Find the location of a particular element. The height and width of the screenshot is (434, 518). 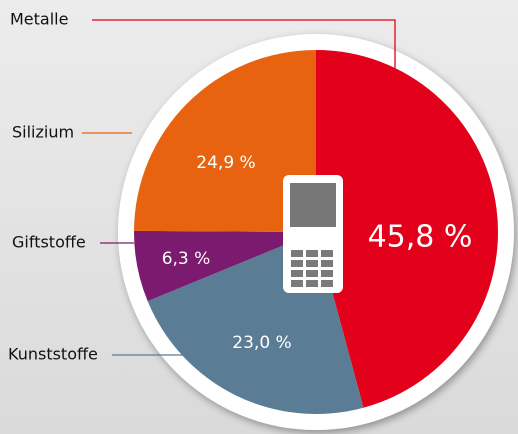

phone-icon is located at coordinates (313, 234).